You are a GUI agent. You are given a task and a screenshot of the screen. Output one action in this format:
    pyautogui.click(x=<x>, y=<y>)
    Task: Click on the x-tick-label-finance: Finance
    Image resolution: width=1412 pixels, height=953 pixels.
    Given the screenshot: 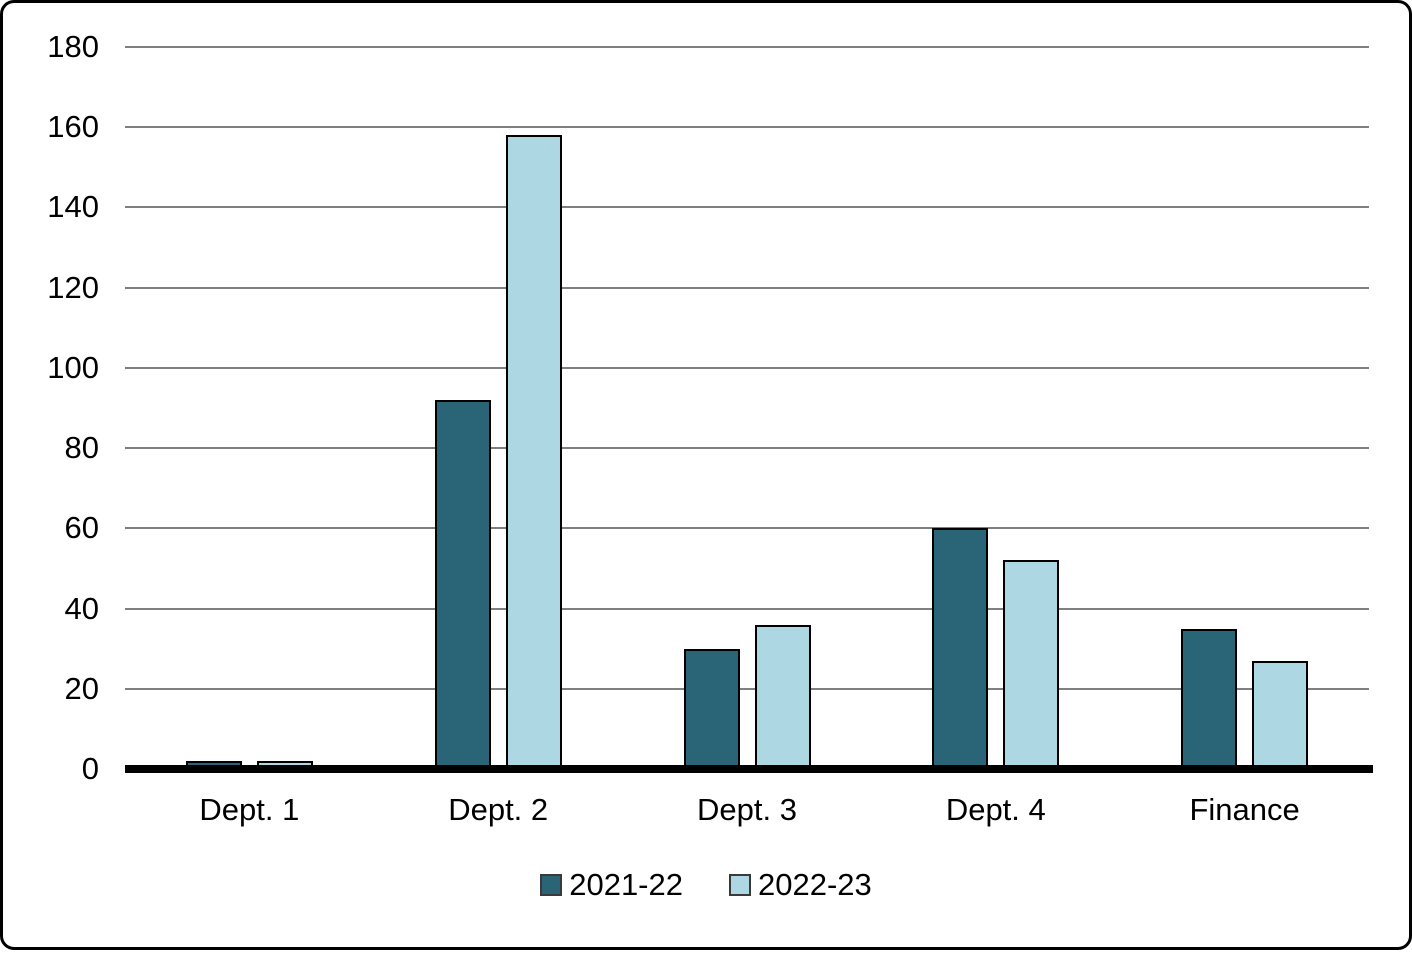 What is the action you would take?
    pyautogui.click(x=1244, y=809)
    